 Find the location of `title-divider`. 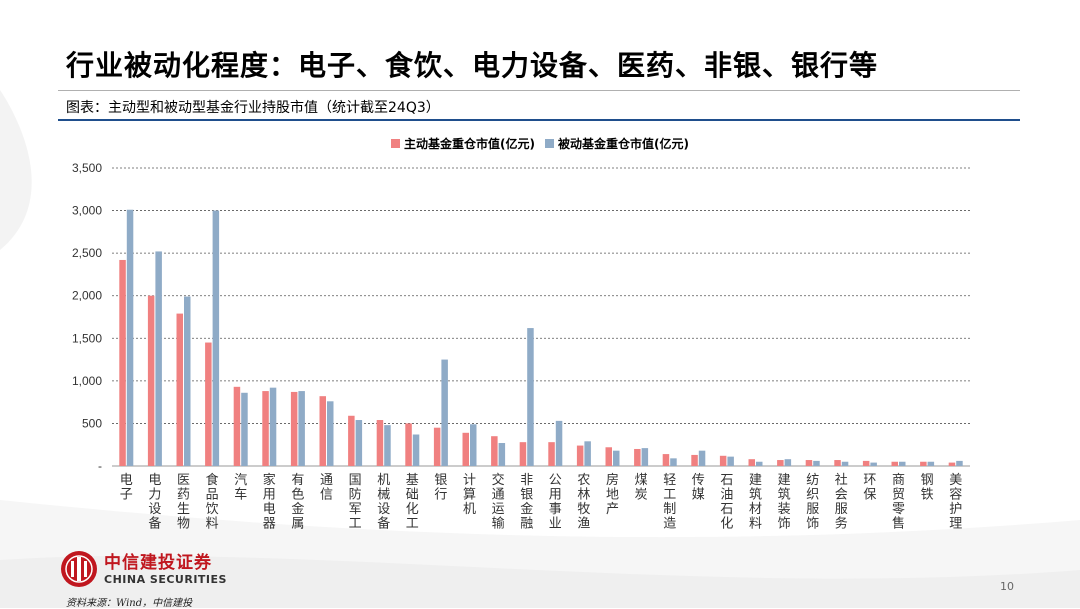

title-divider is located at coordinates (539, 90).